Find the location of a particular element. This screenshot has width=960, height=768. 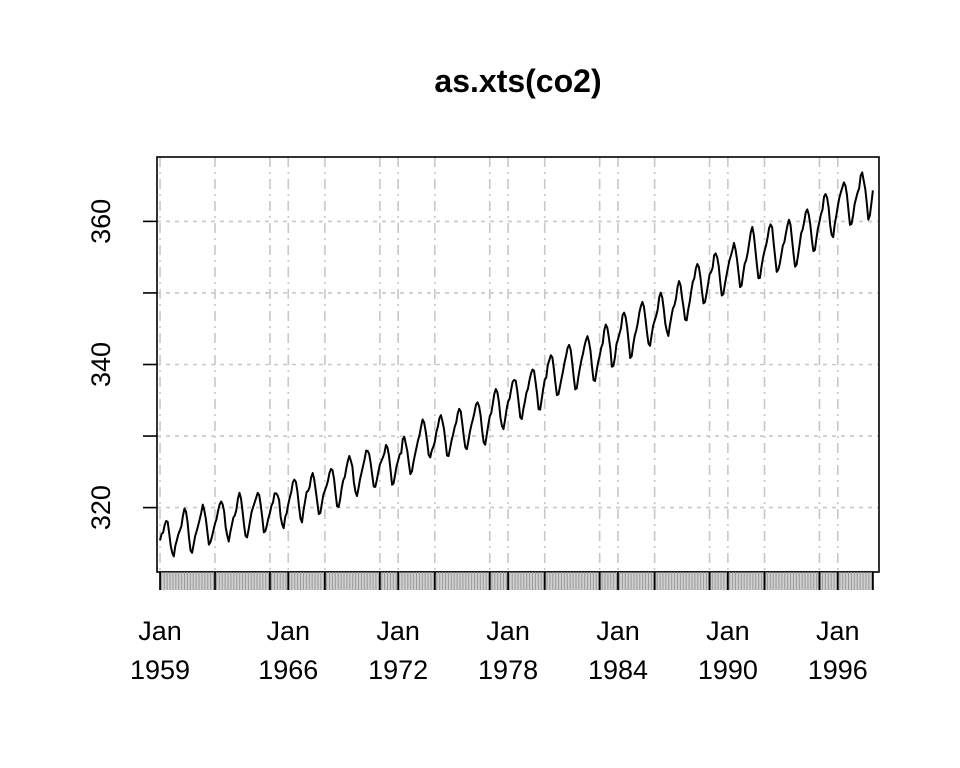

x-tick-label-year: 1990 is located at coordinates (728, 670).